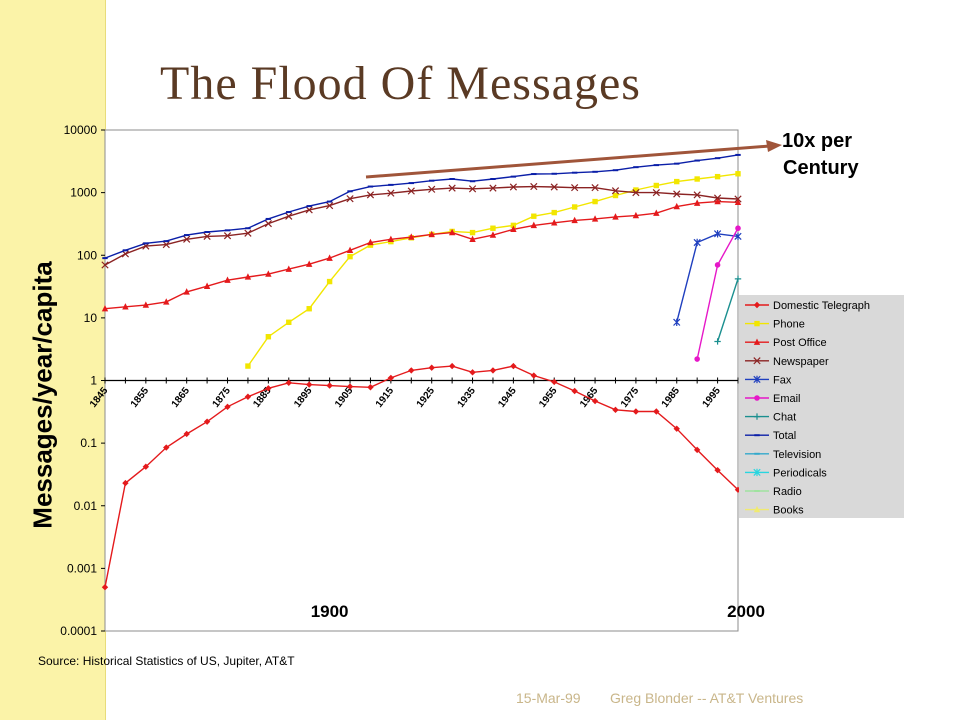 The image size is (960, 720). I want to click on y-axis: 10000 1000 100 10 1 0.1 0.01 0.001 0.0001, so click(82, 380).